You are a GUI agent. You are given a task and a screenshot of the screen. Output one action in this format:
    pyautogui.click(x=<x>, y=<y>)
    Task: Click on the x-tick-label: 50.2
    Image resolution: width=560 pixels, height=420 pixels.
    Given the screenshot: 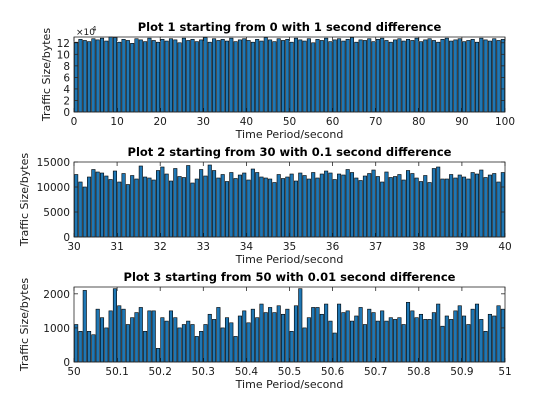 What is the action you would take?
    pyautogui.click(x=160, y=372)
    